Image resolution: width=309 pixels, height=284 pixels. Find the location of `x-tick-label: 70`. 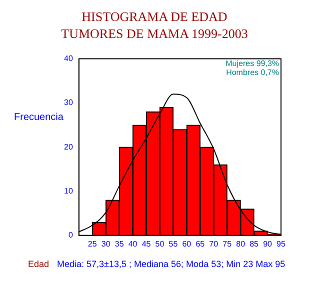

x-tick-label: 70 is located at coordinates (214, 243).